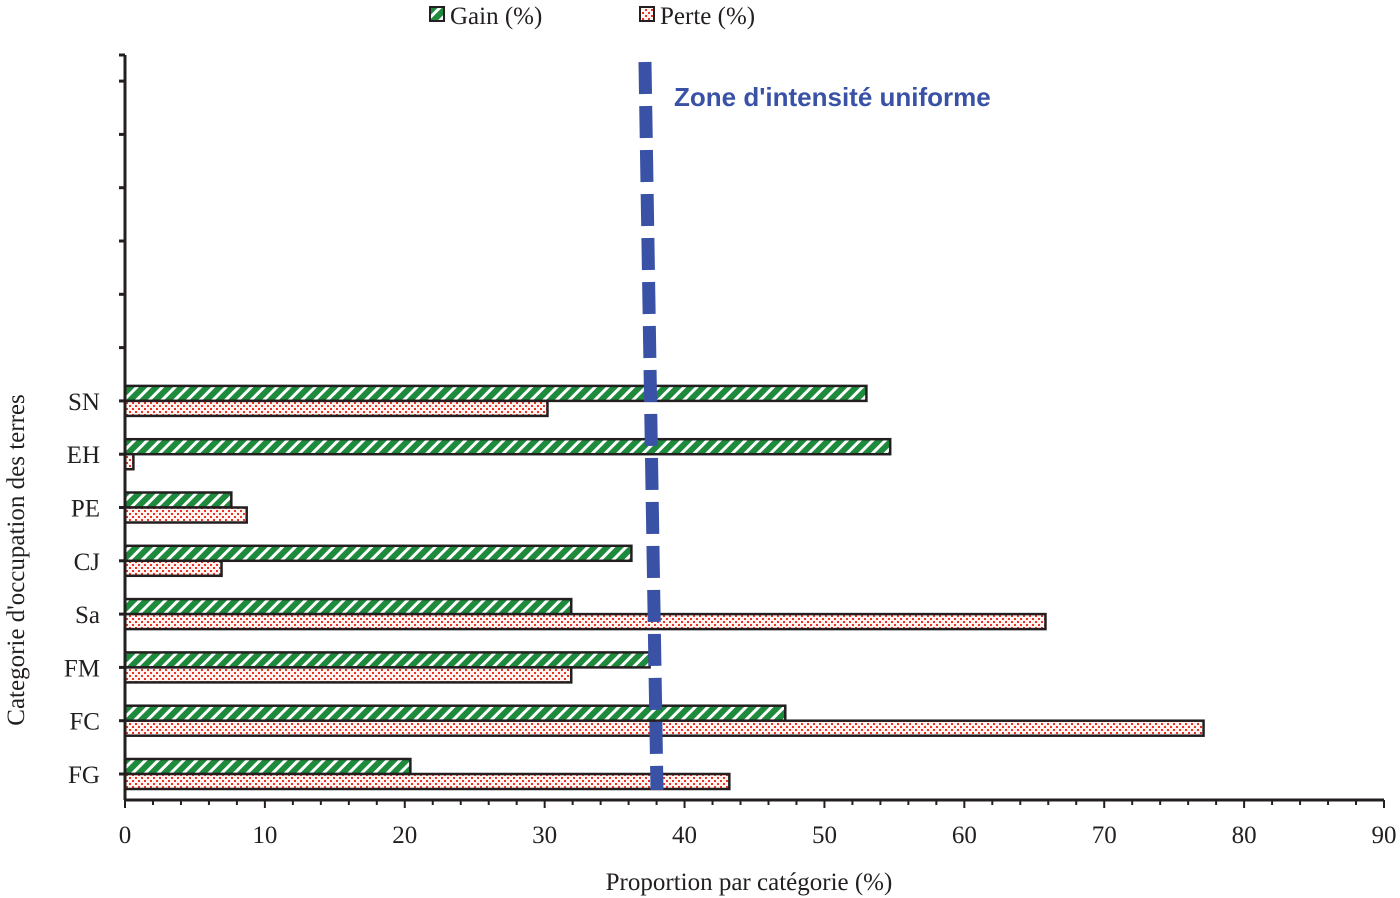 This screenshot has width=1400, height=898. Describe the element at coordinates (387, 660) in the screenshot. I see `gain-bar-FM` at that location.